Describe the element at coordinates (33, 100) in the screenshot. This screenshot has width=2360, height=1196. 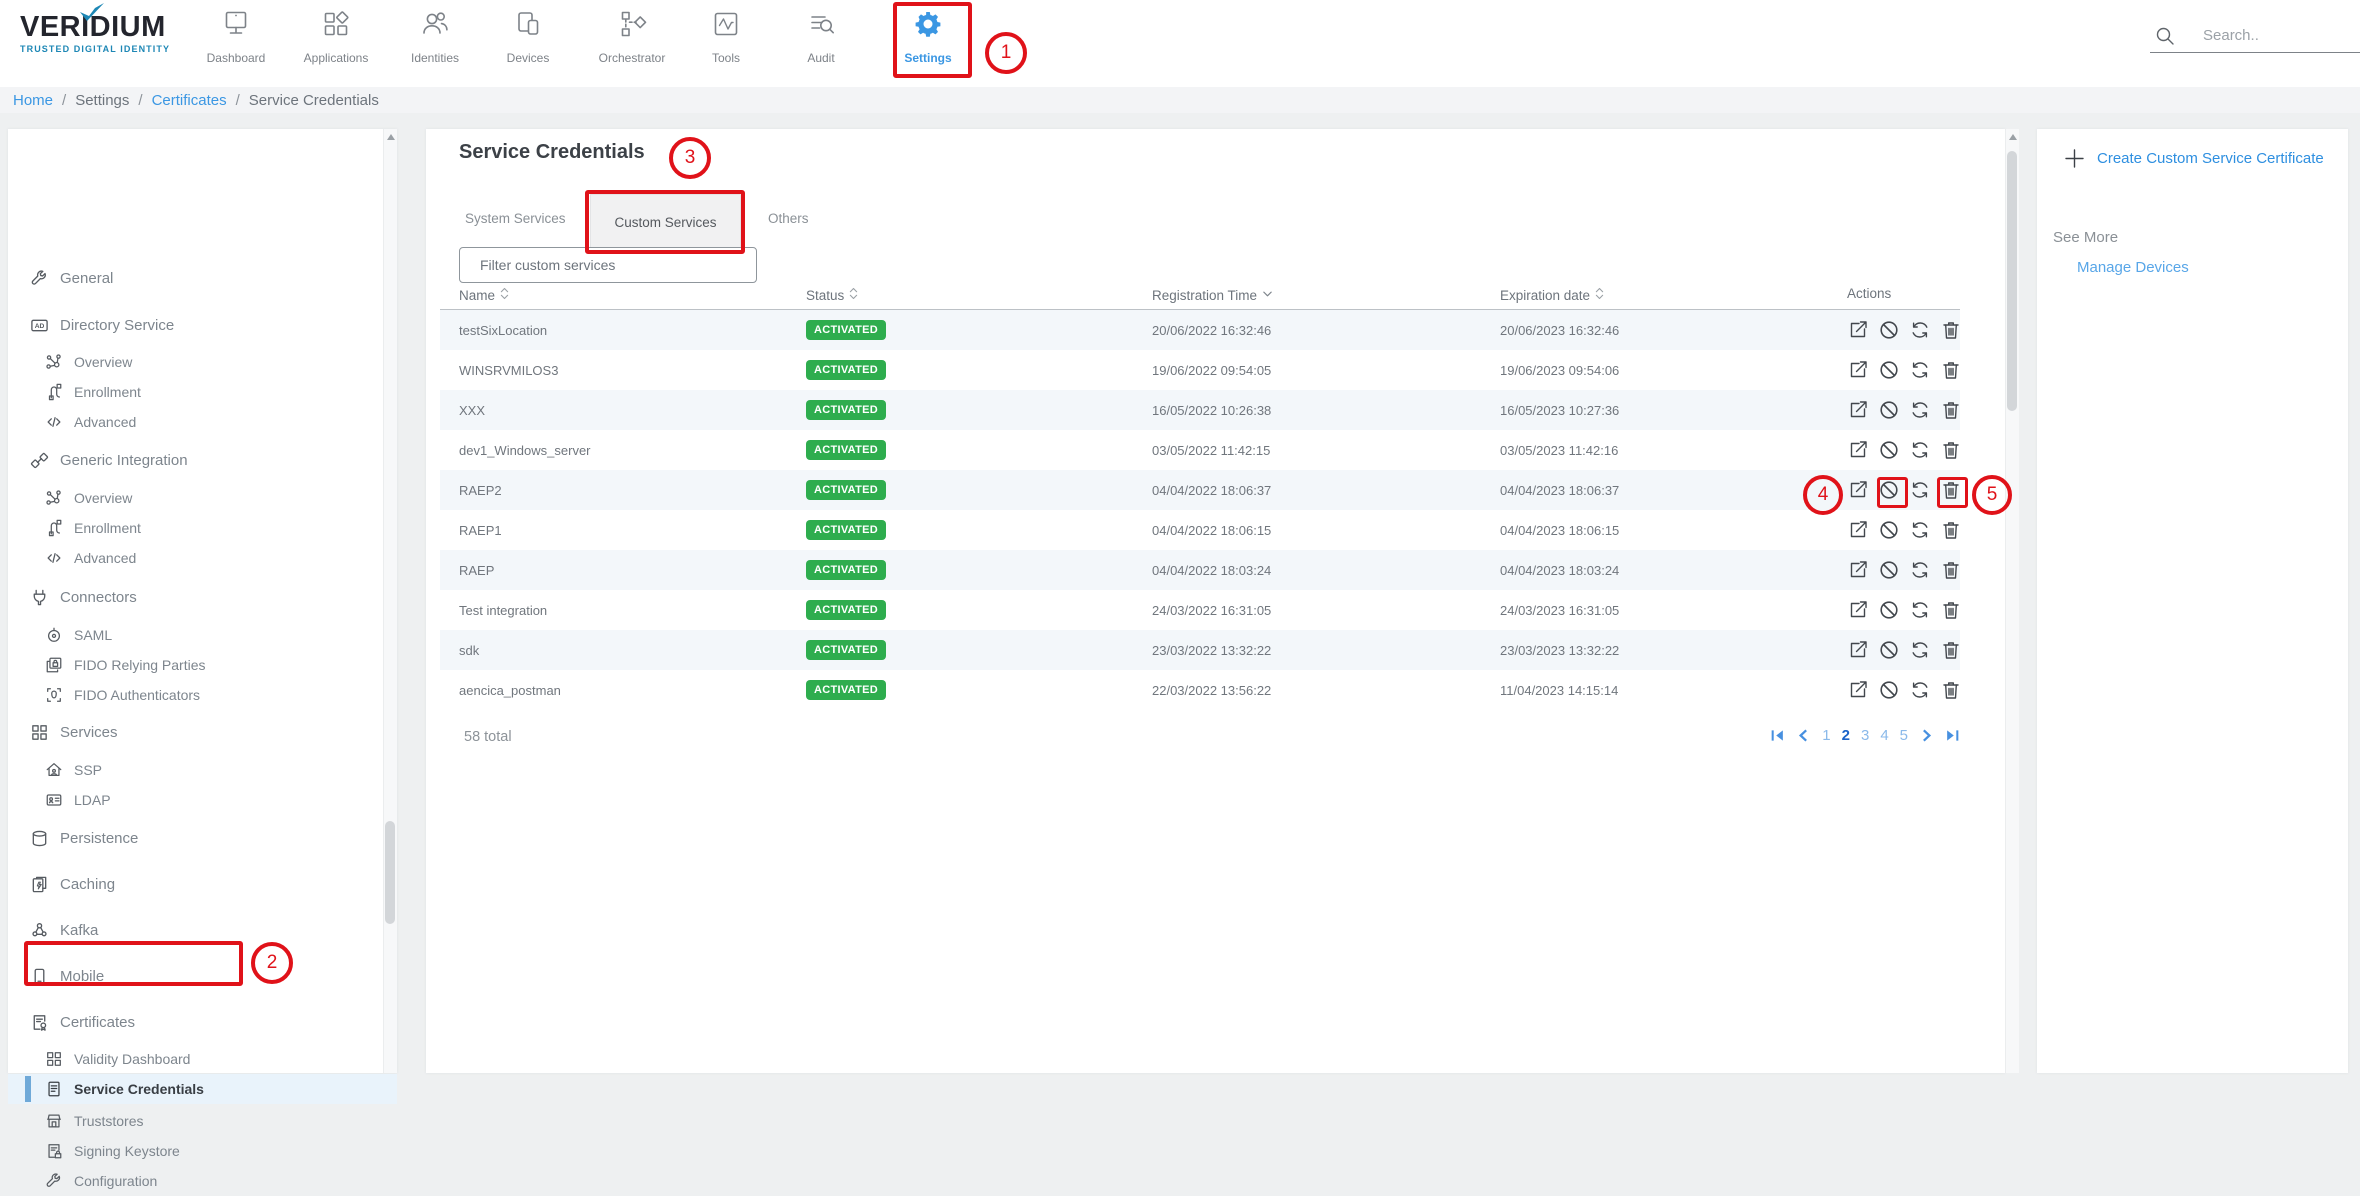
I see `breadcrumb-item-home: Home` at that location.